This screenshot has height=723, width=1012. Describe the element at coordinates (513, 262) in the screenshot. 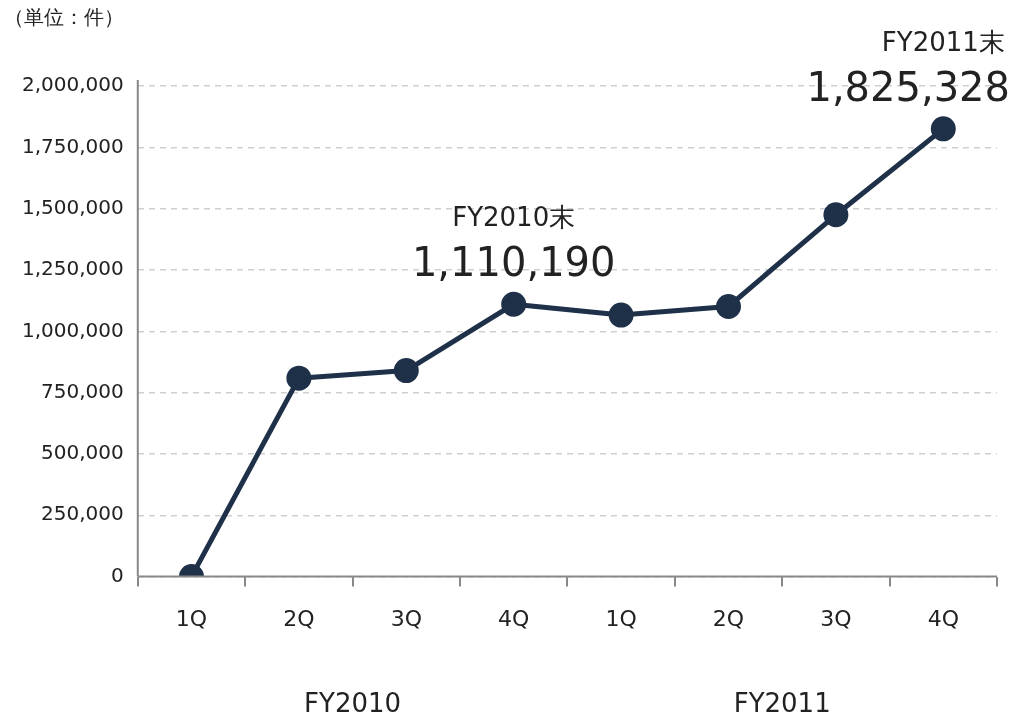

I see `data-label: 1,110,190` at that location.